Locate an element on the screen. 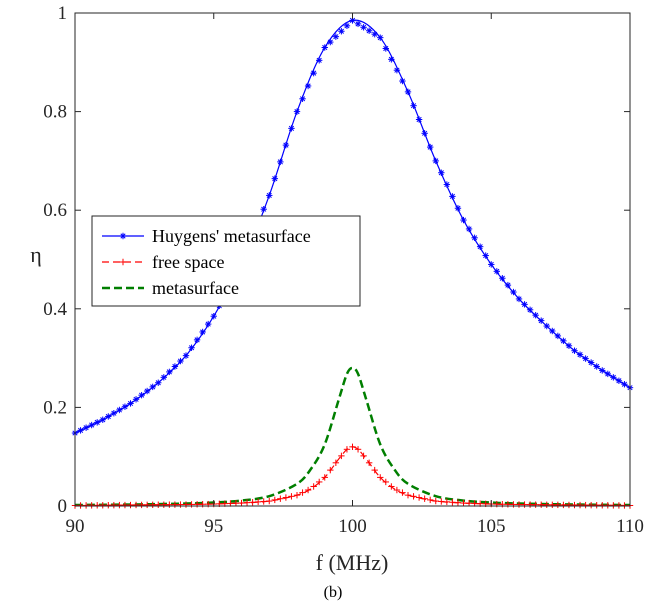 This screenshot has height=610, width=666. legend-label: metasurface is located at coordinates (195, 288).